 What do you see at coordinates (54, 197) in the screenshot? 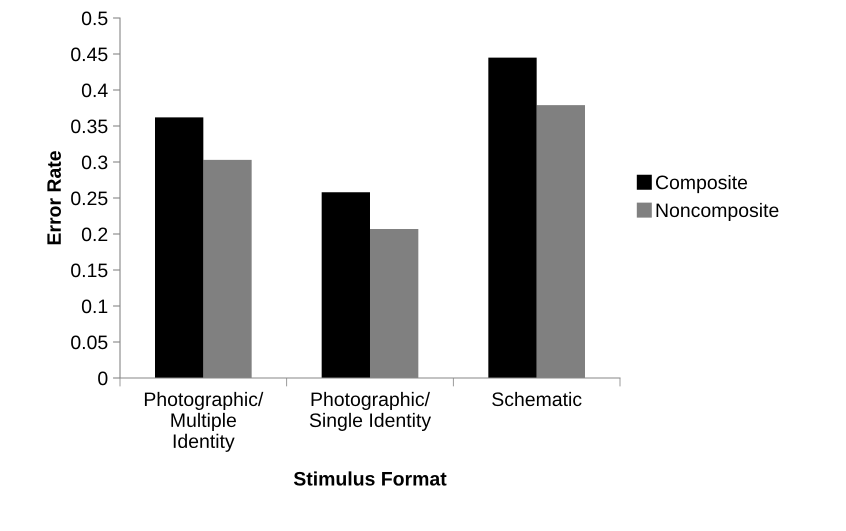
I see `y-axis-title: Error Rate` at bounding box center [54, 197].